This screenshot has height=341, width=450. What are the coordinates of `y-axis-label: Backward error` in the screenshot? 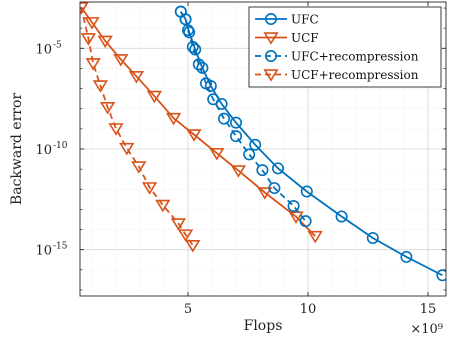 It's located at (17, 149).